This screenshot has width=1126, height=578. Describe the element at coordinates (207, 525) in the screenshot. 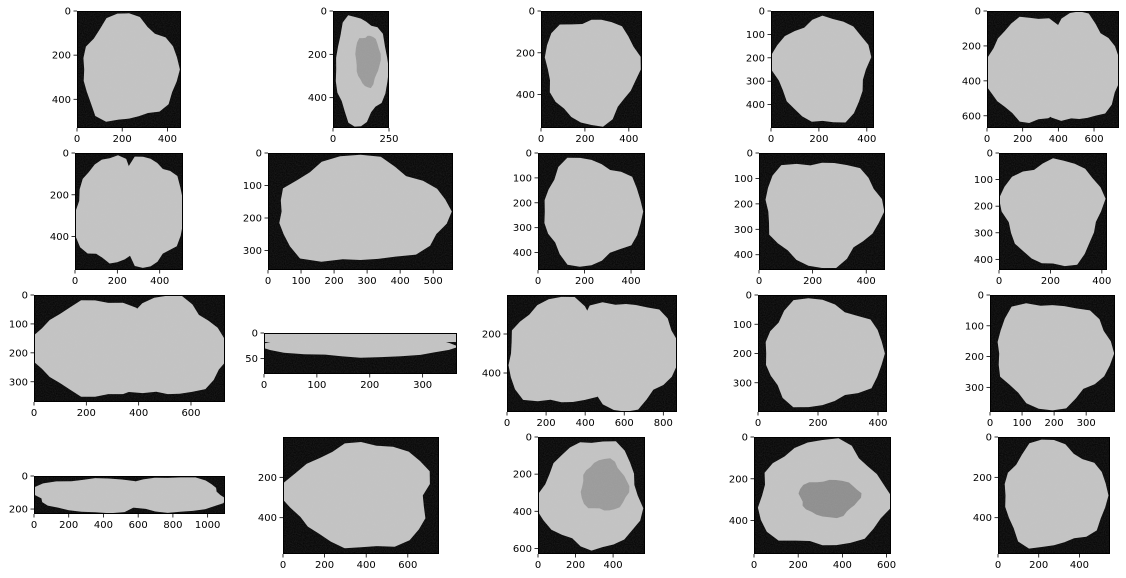

I see `x-tick-label: 1000` at that location.